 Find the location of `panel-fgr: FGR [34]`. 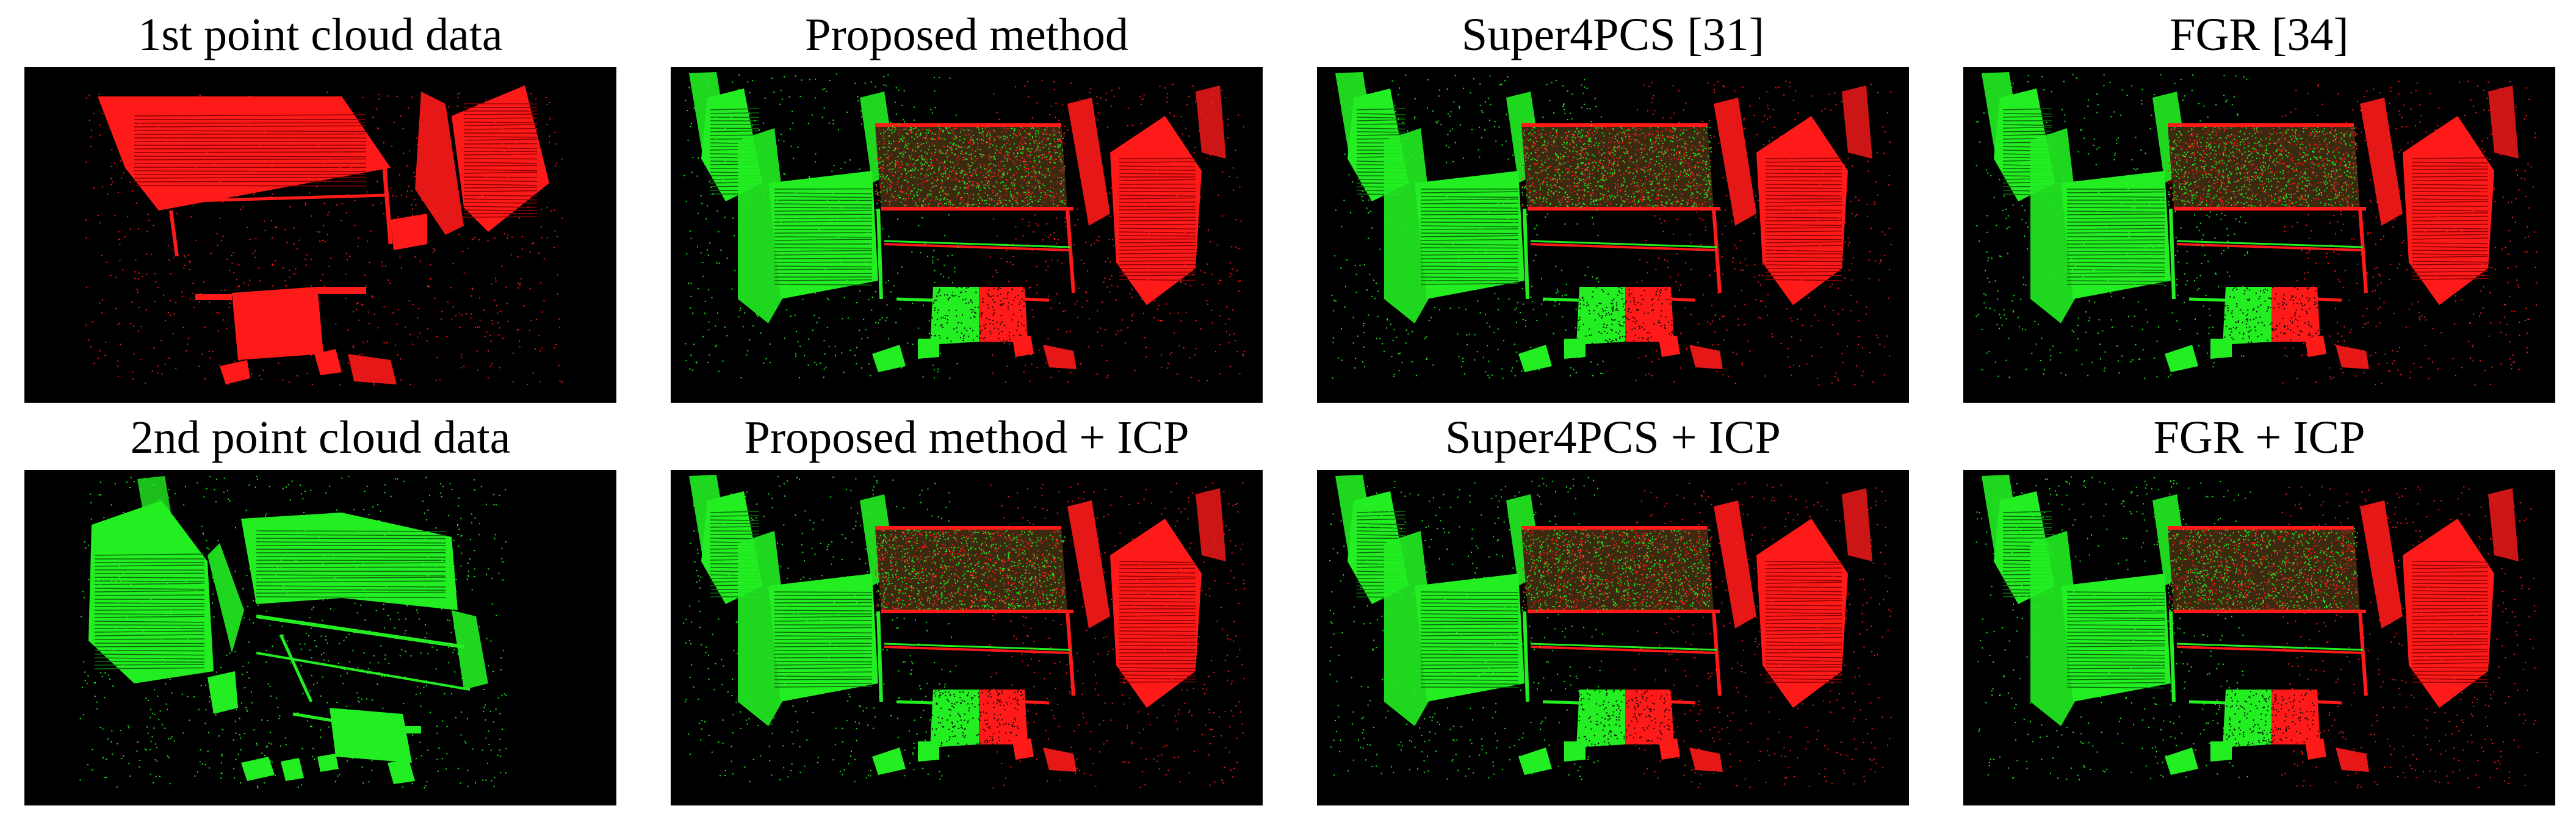

panel-fgr: FGR [34] is located at coordinates (2259, 204).